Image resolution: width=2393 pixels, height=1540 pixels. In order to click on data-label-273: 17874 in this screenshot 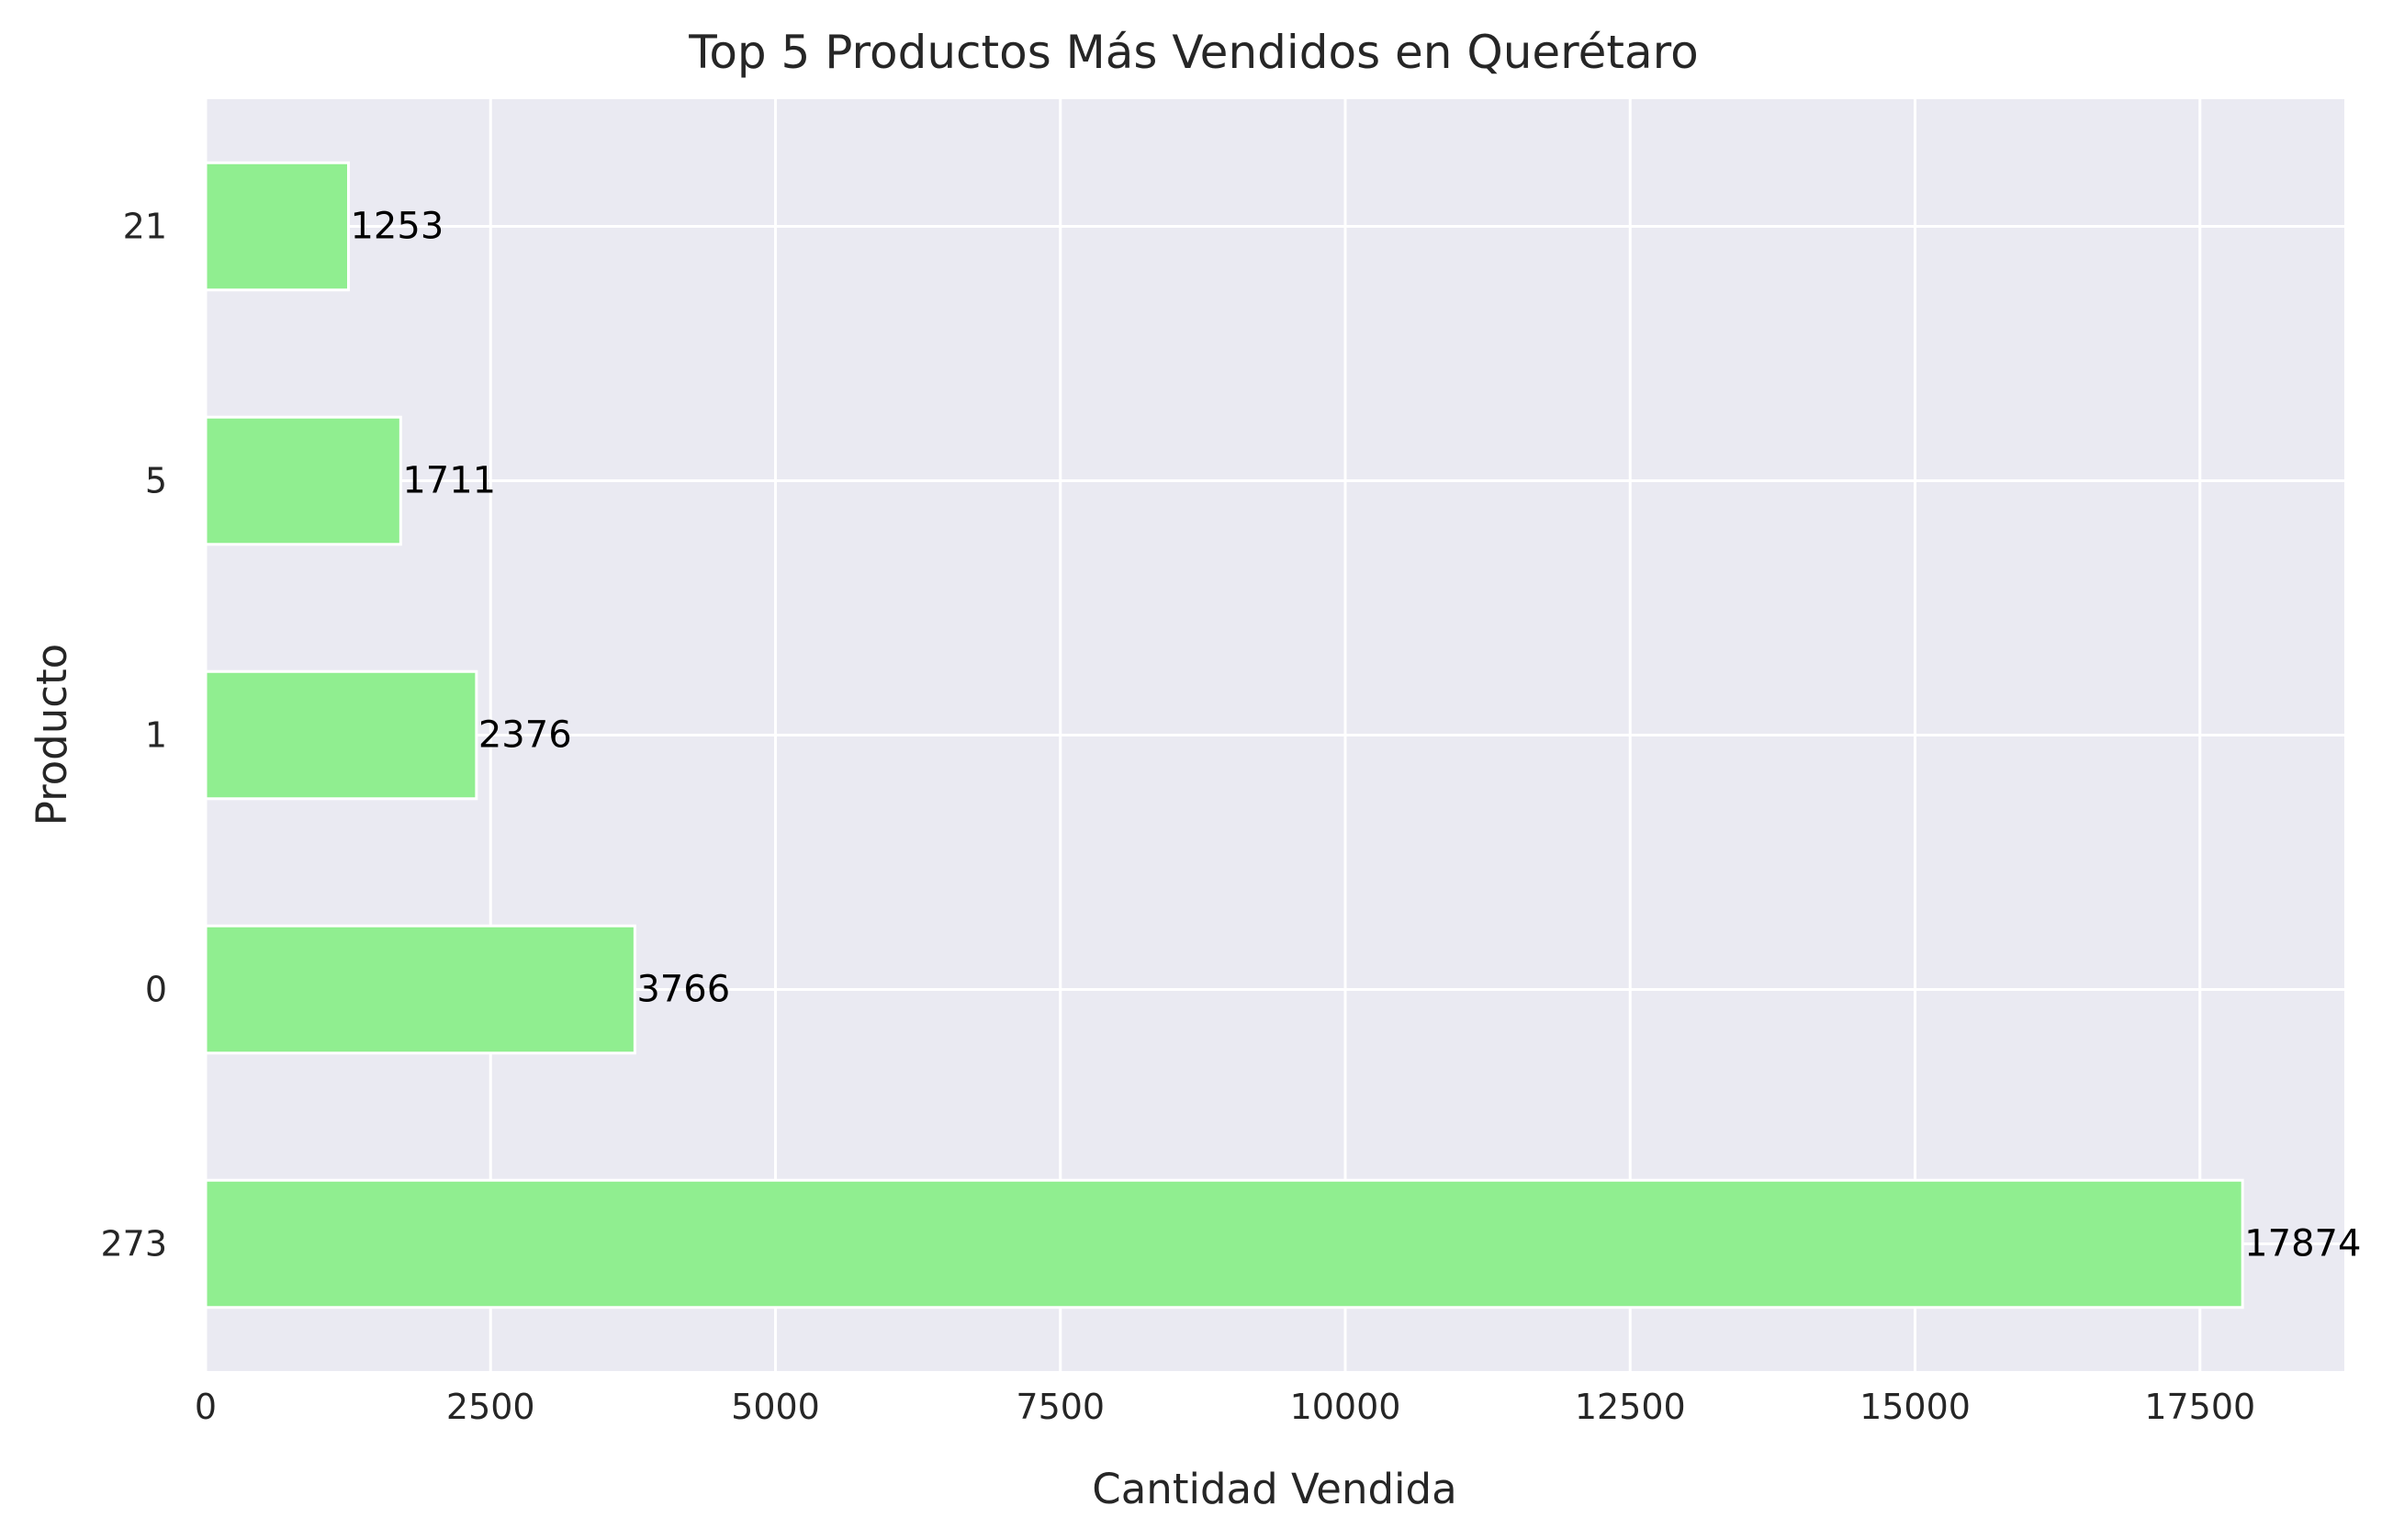, I will do `click(2302, 1244)`.